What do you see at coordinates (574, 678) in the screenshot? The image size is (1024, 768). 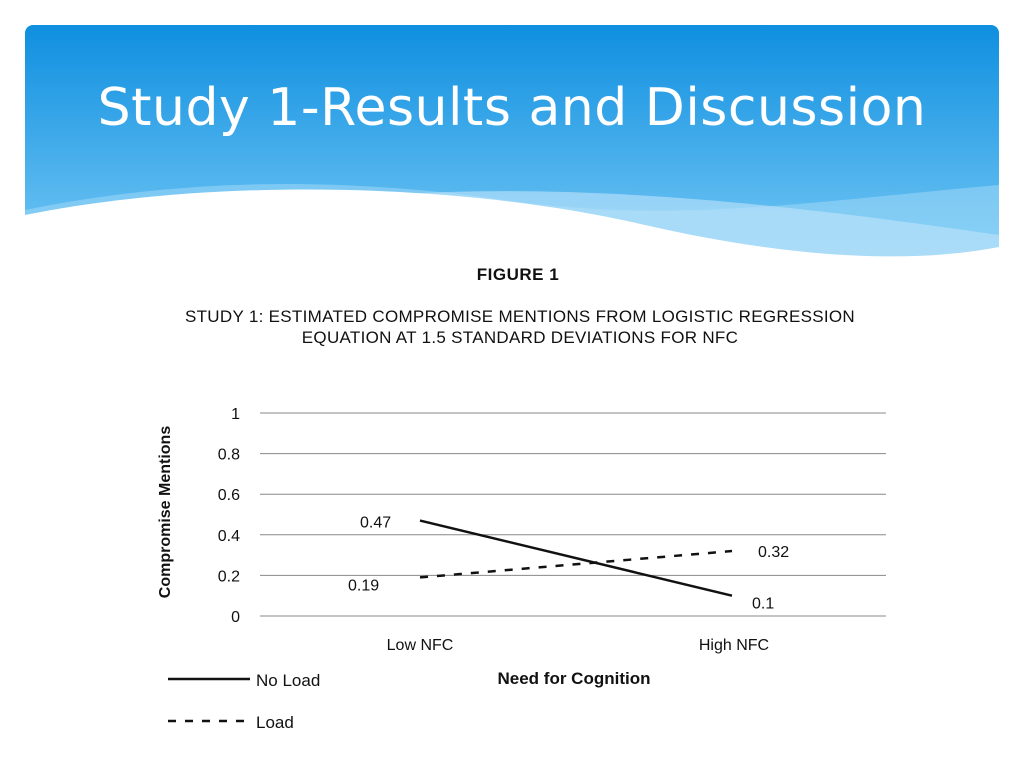 I see `x-axis-label: Need for Cognition` at bounding box center [574, 678].